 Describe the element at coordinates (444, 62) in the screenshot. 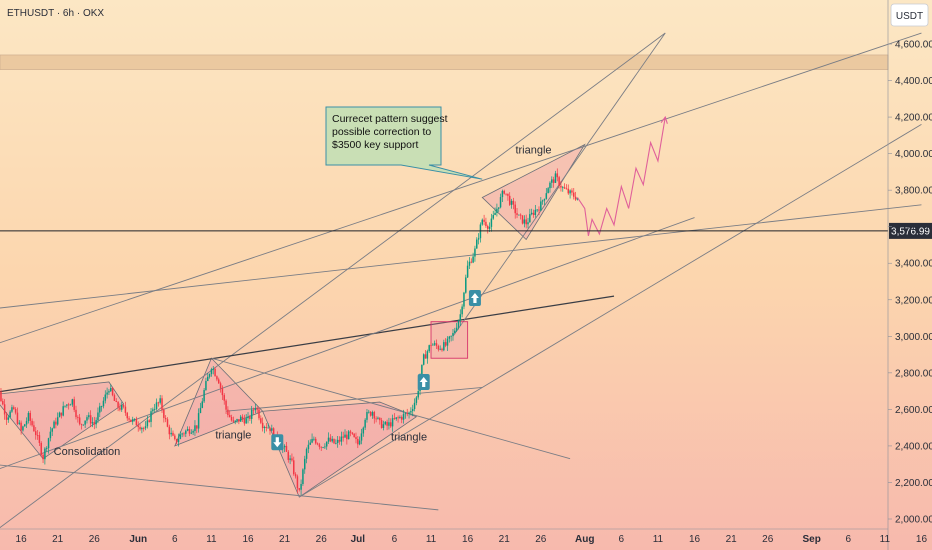

I see `resistance-zone` at that location.